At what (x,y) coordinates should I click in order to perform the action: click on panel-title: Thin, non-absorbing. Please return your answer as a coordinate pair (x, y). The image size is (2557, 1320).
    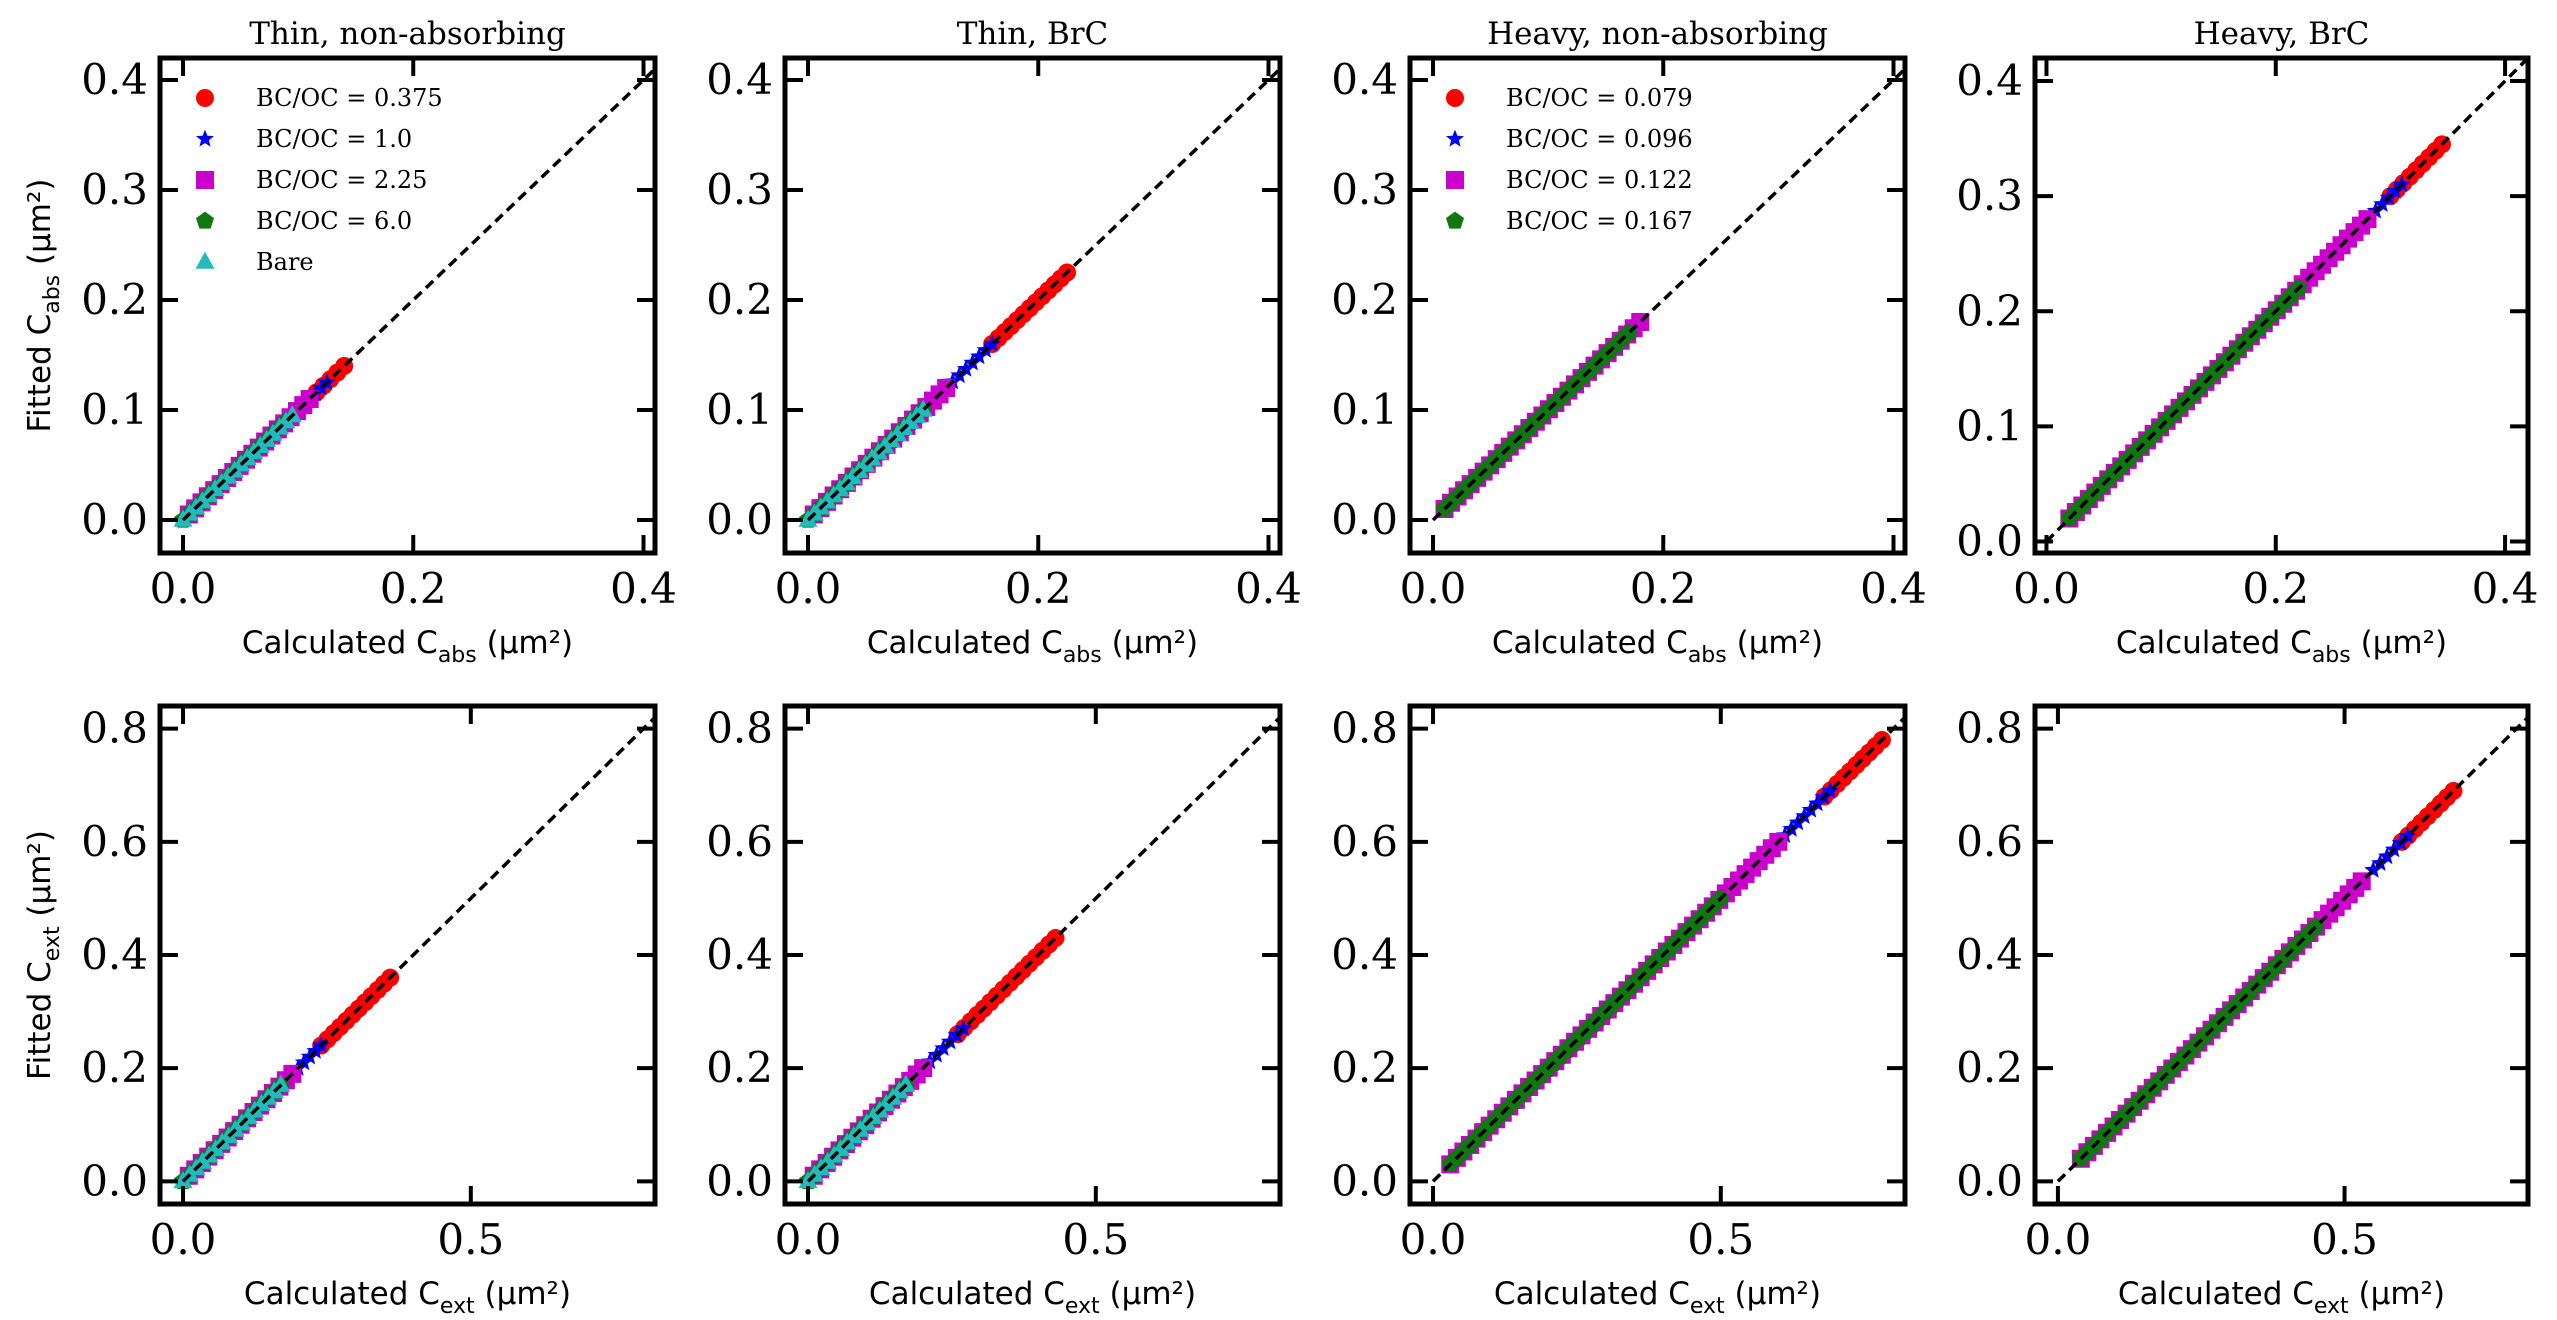
    Looking at the image, I should click on (407, 34).